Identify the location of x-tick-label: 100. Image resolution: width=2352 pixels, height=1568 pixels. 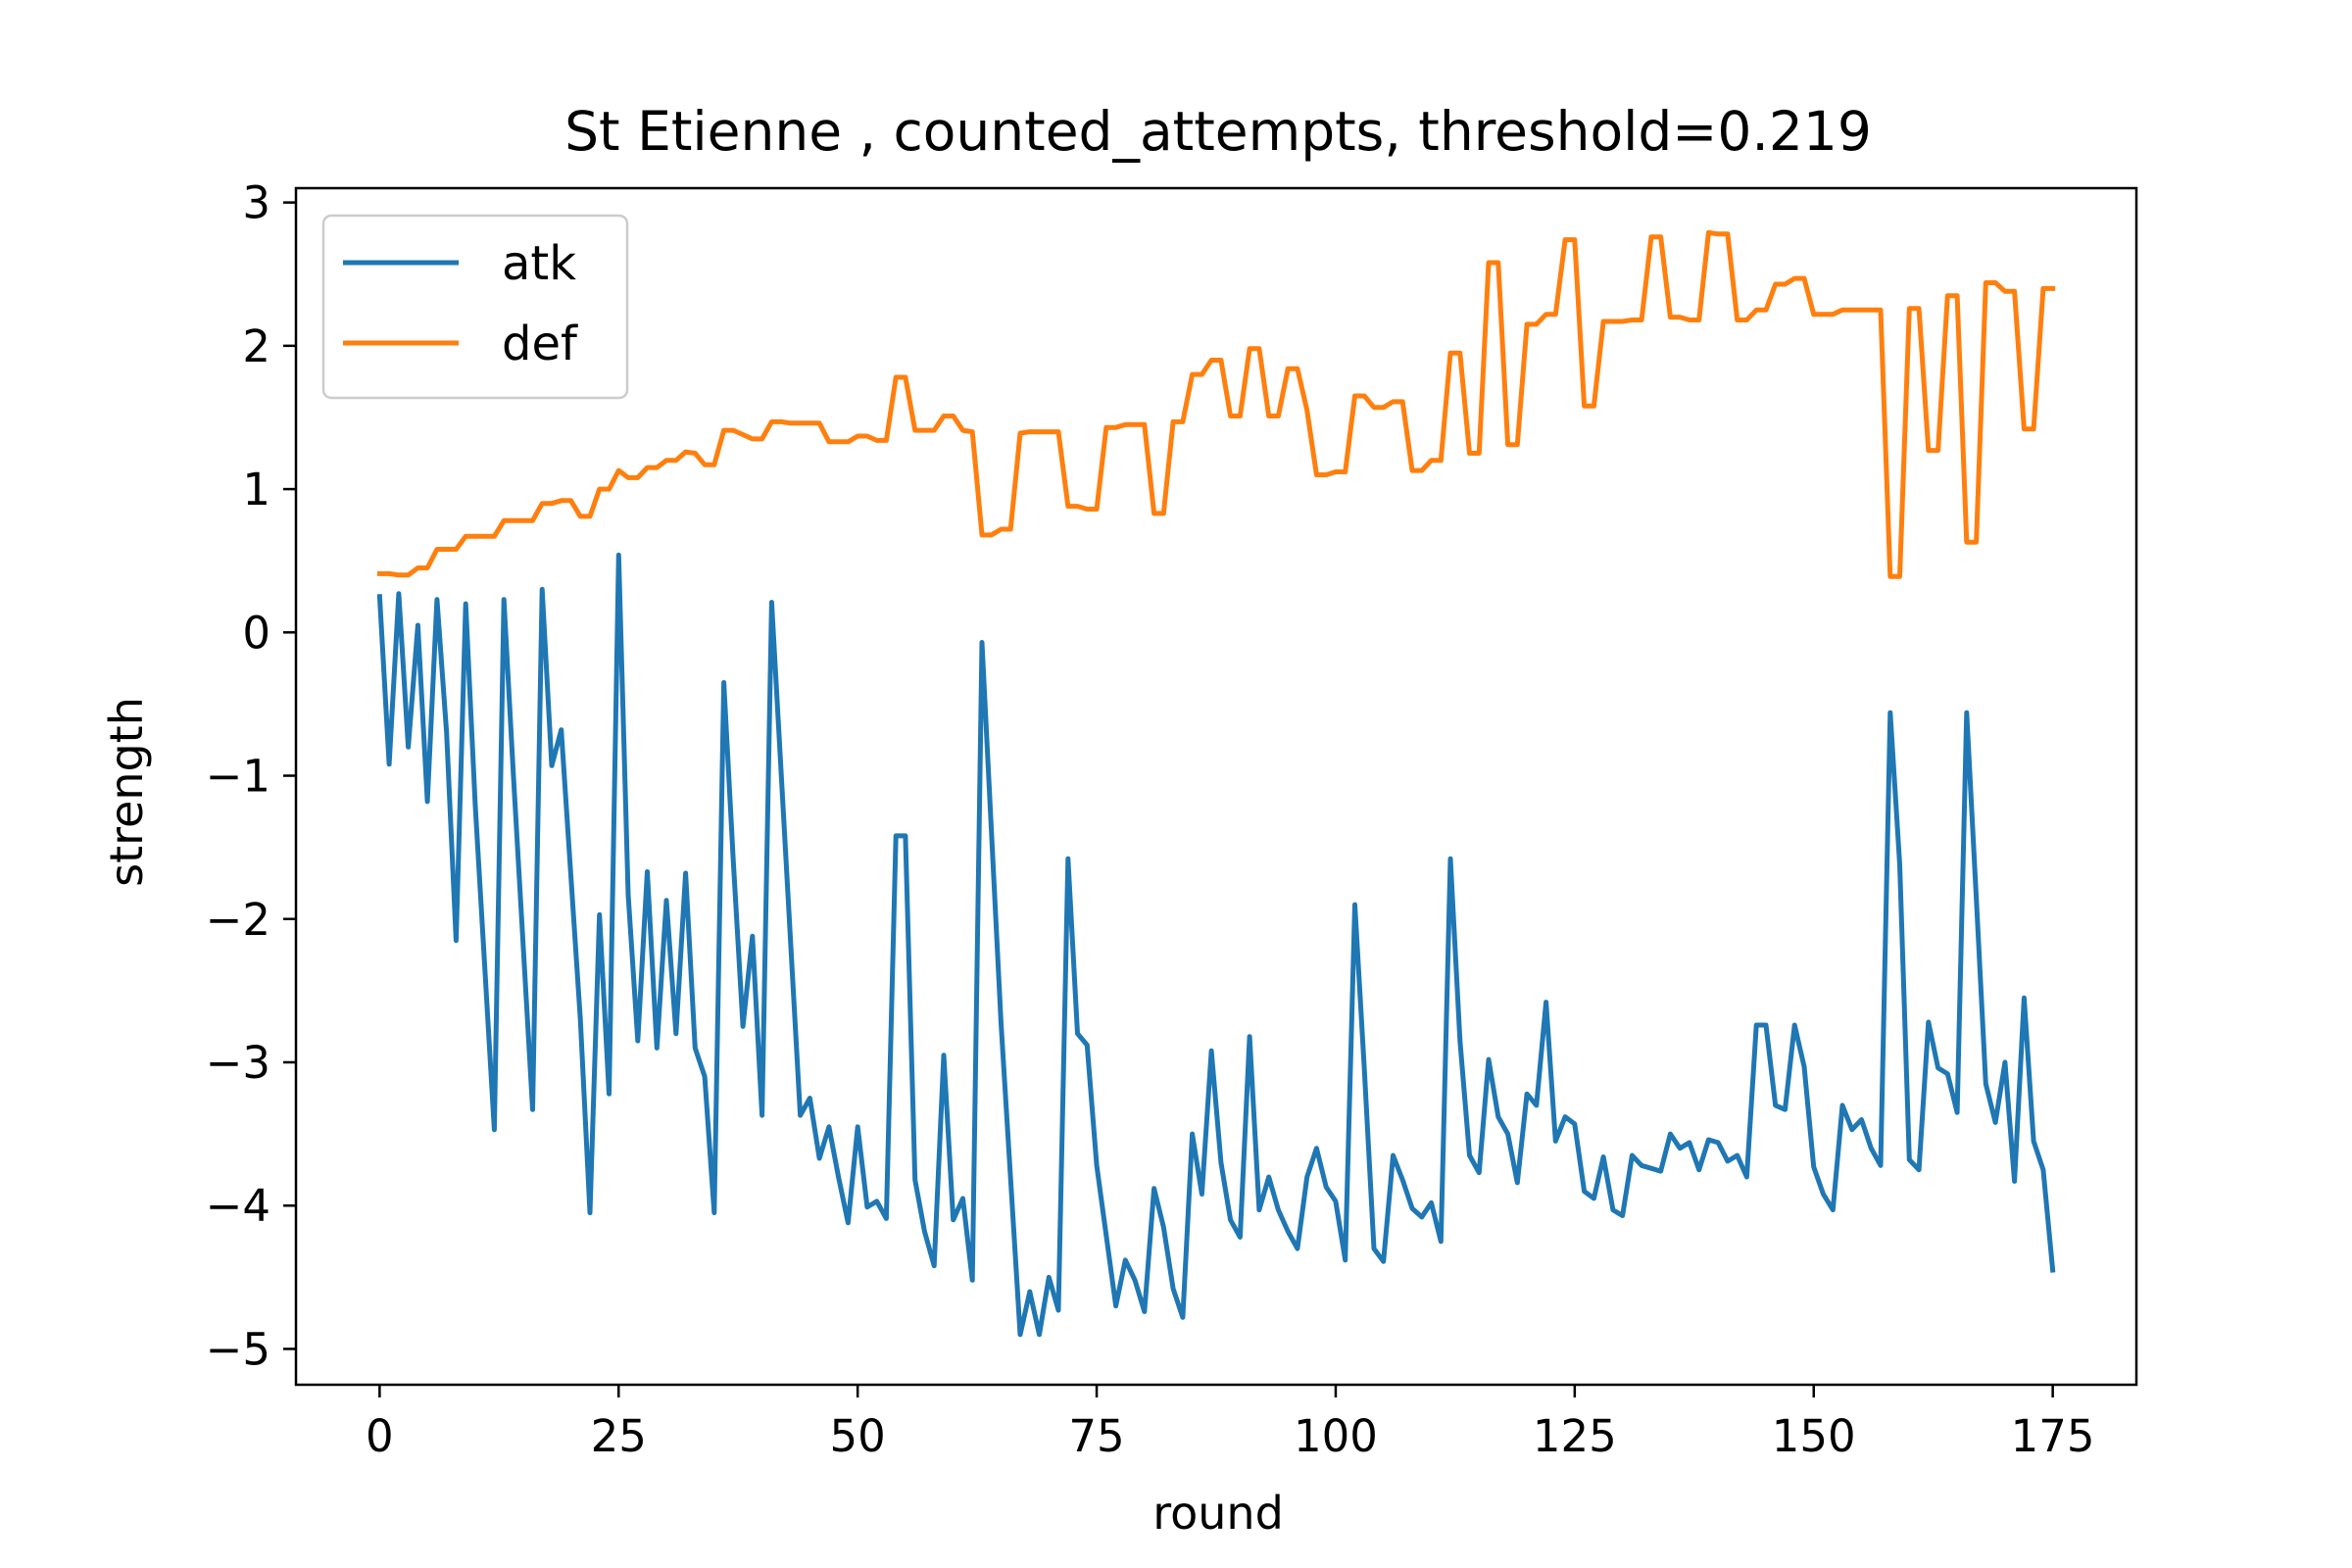
(1336, 1436).